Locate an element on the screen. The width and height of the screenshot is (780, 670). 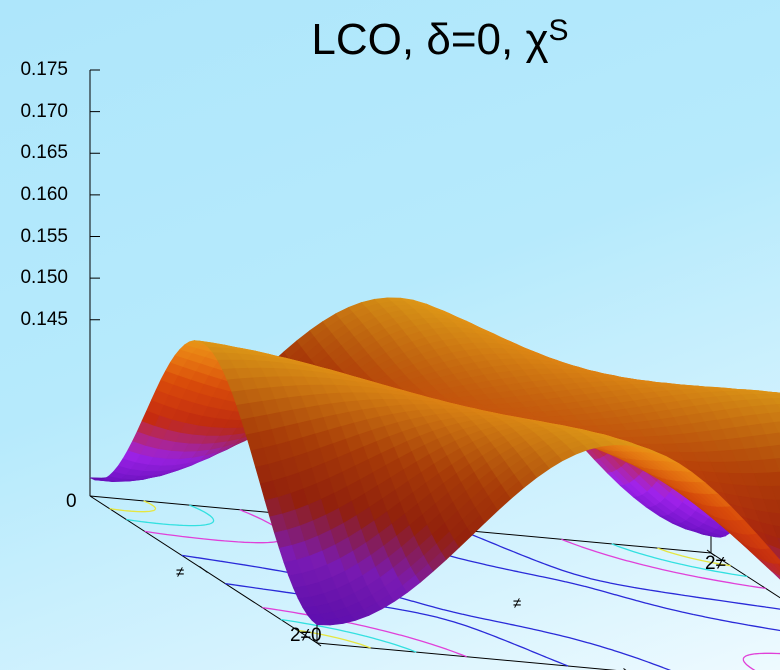
y-tick-label: 2≠ is located at coordinates (715, 563).